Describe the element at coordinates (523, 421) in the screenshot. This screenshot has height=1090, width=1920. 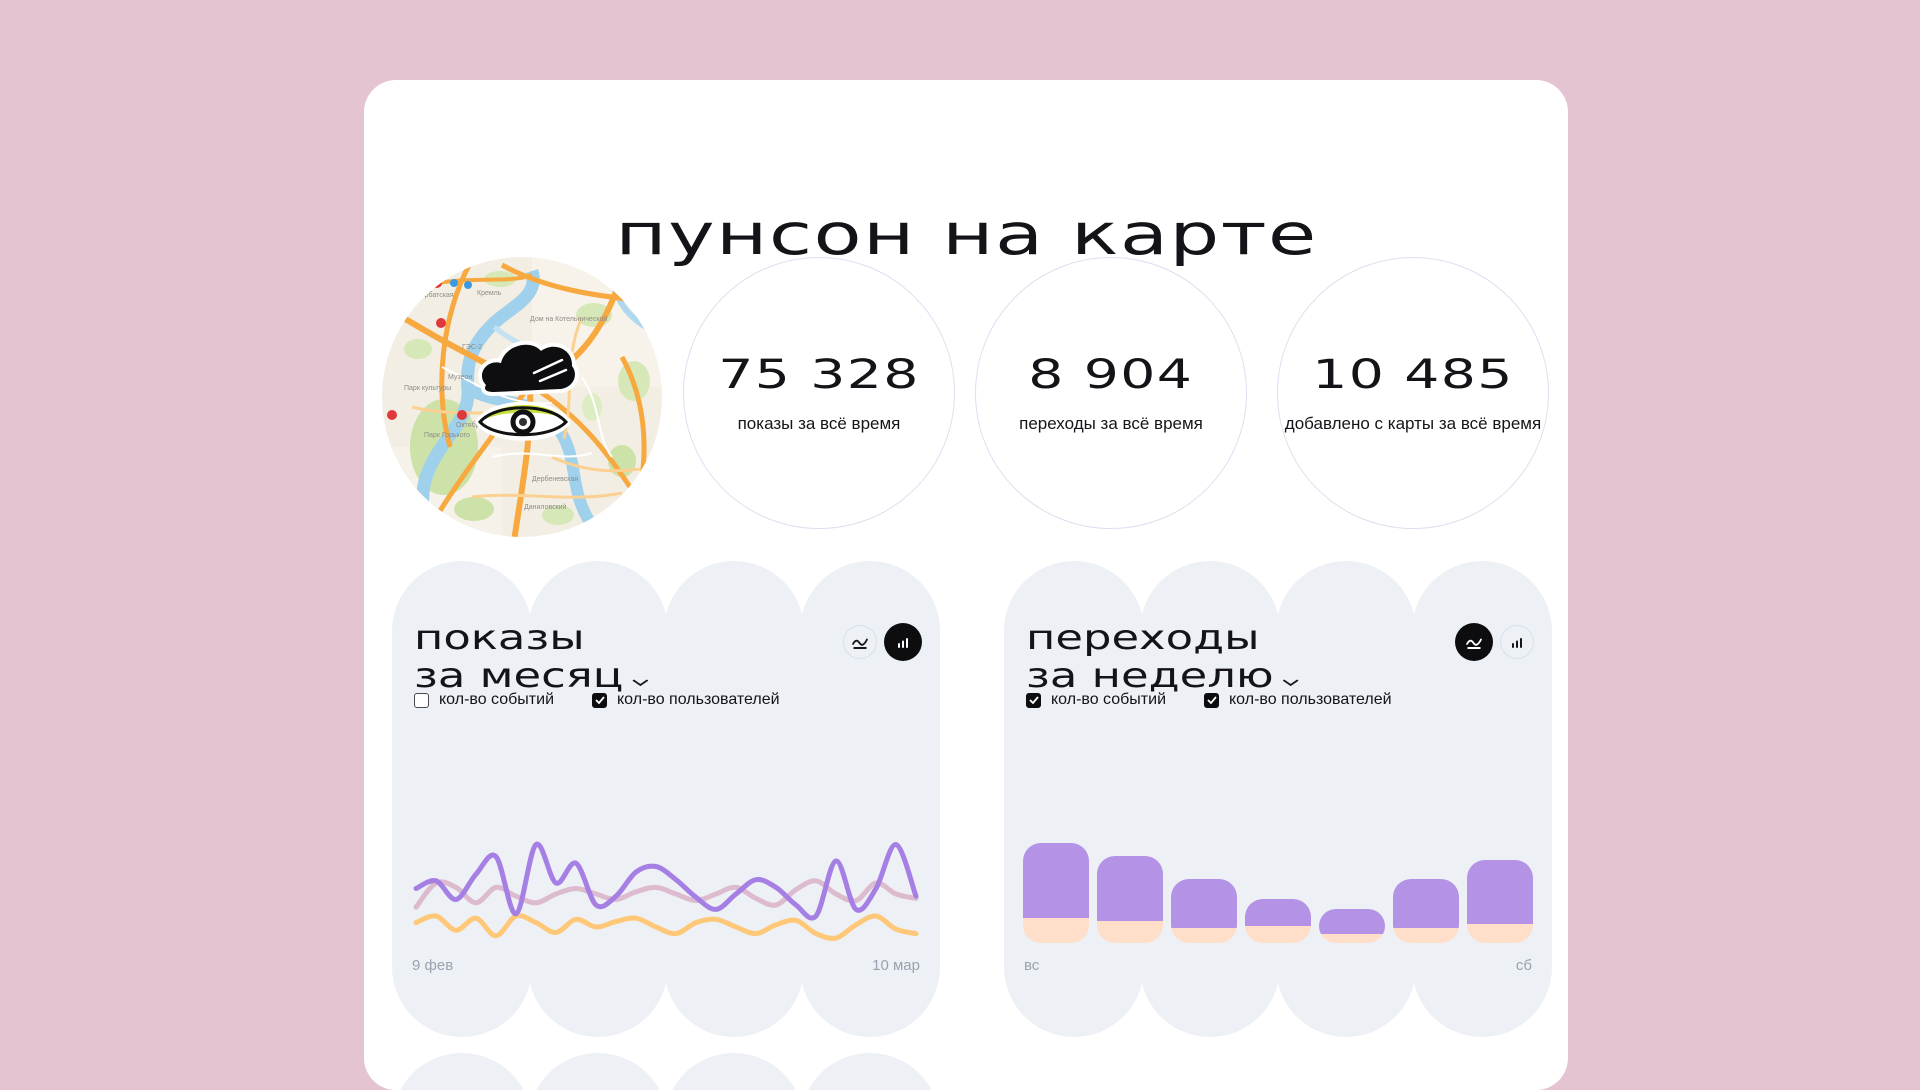
I see `logo-eye-icon` at that location.